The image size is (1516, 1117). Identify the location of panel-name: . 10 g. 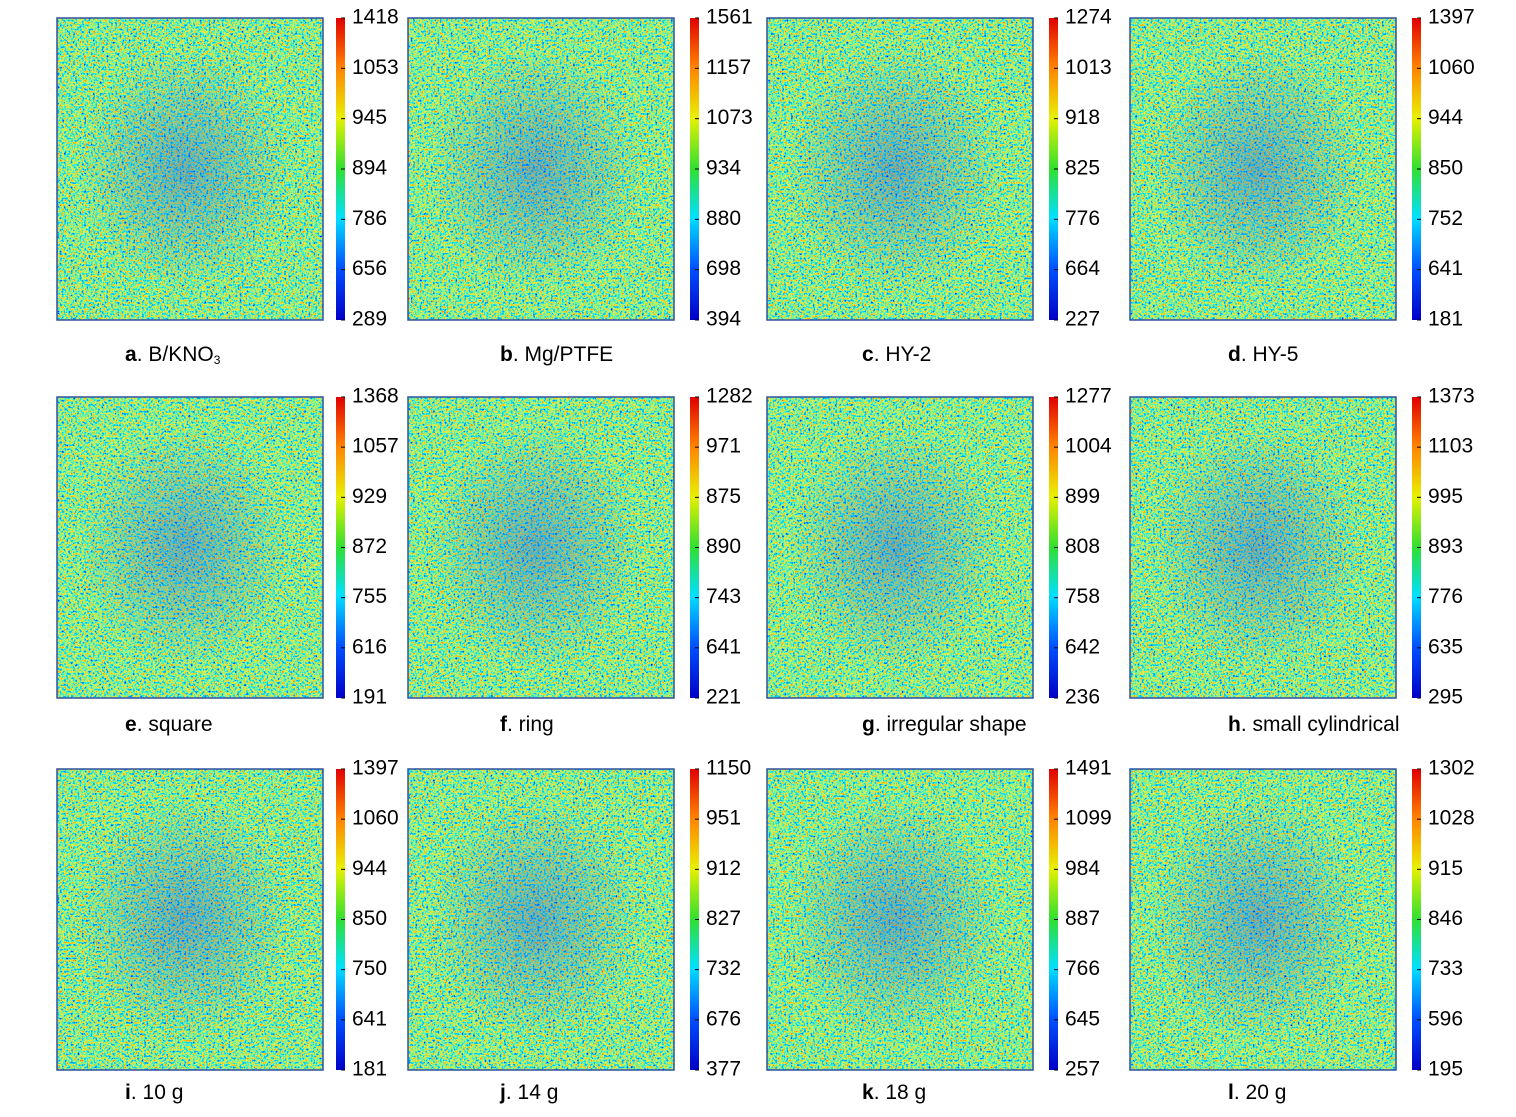
(157, 1092).